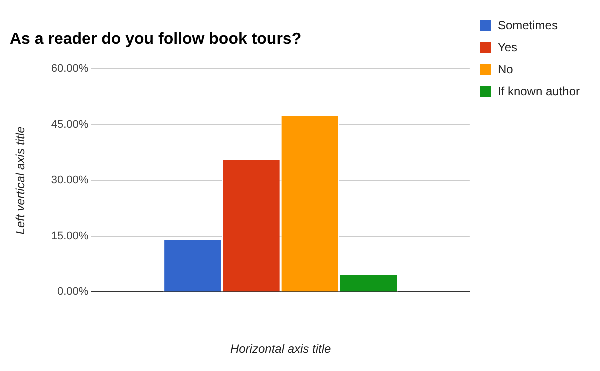 The height and width of the screenshot is (371, 600). Describe the element at coordinates (281, 349) in the screenshot. I see `x-axis-title: Horizontal axis title` at that location.